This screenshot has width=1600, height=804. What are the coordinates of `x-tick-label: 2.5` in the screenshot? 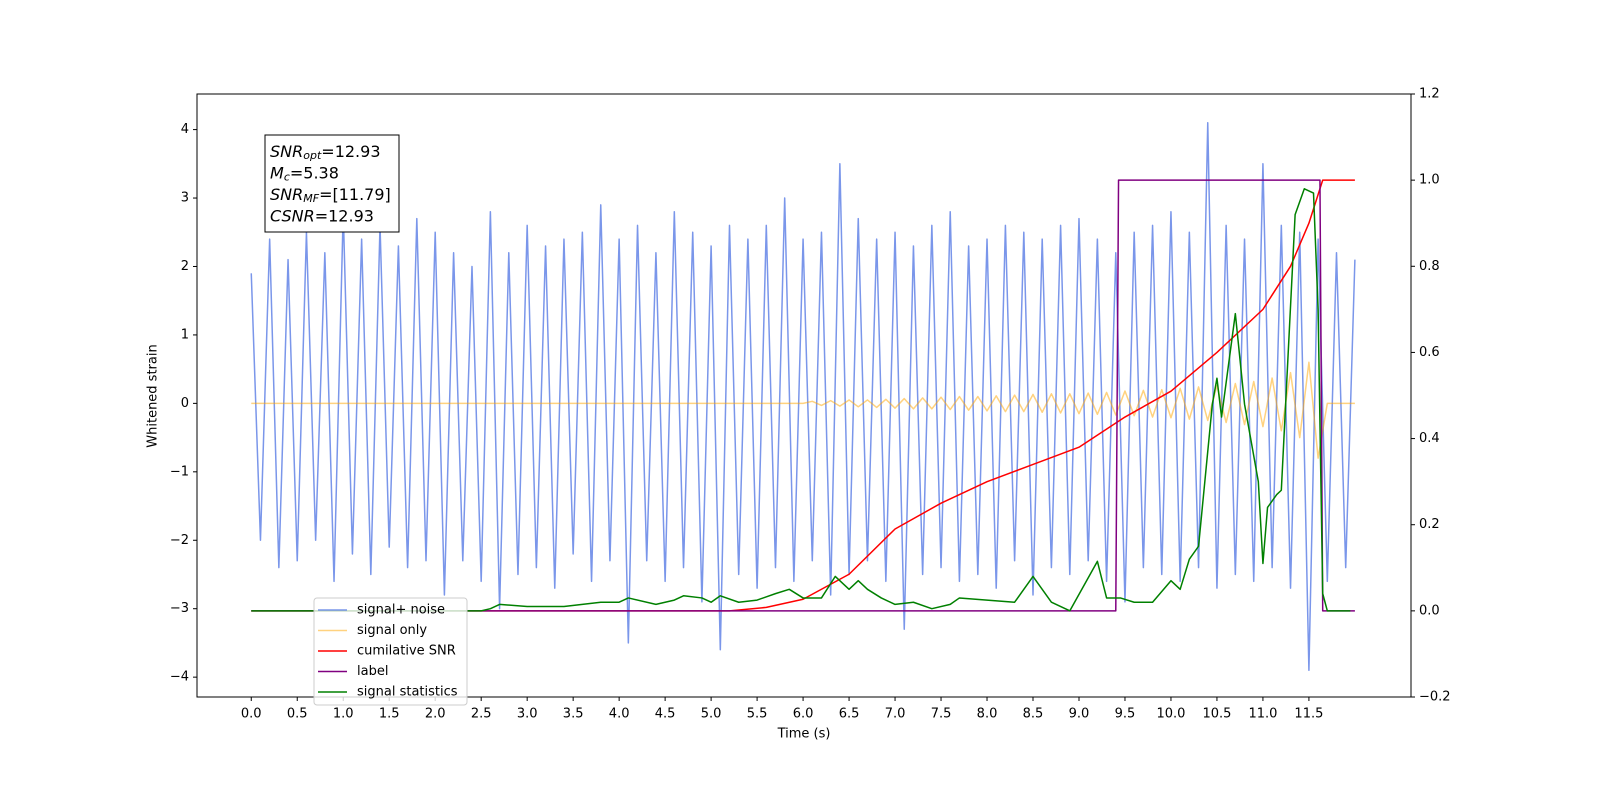 It's located at (481, 714).